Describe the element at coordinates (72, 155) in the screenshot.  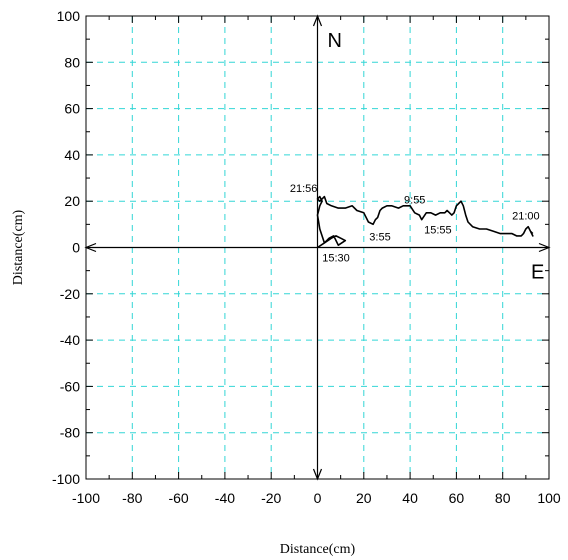
I see `y-tick-label: 40` at that location.